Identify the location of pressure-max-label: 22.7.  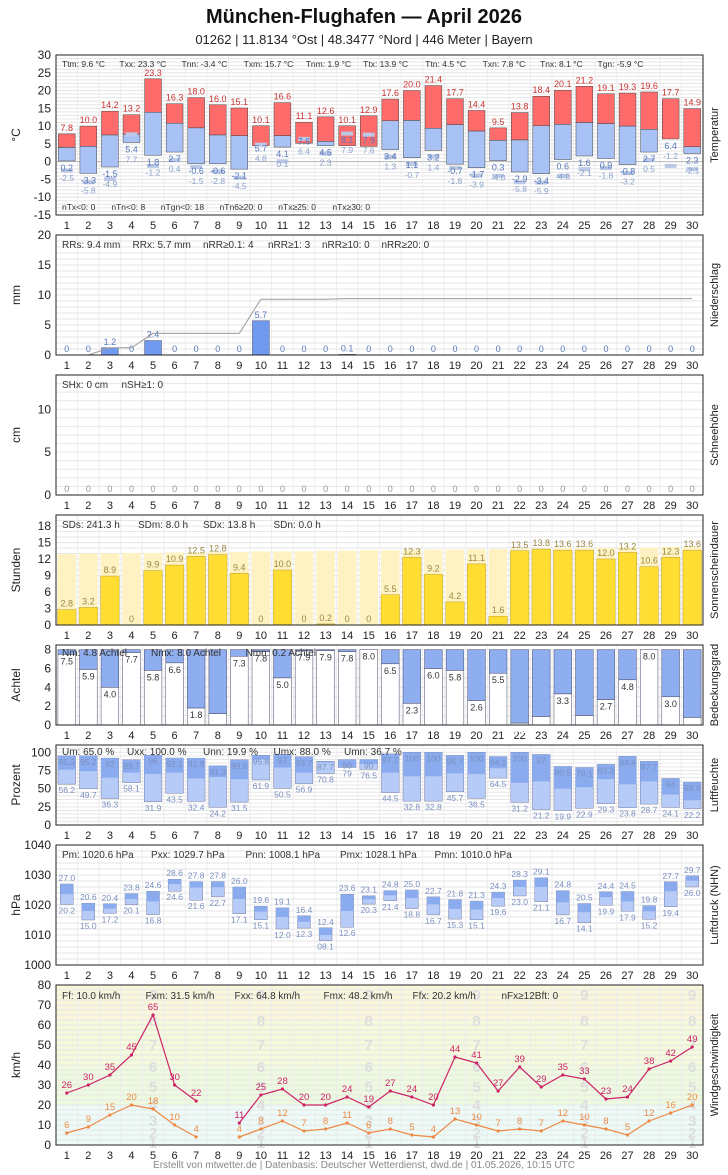
(433, 891).